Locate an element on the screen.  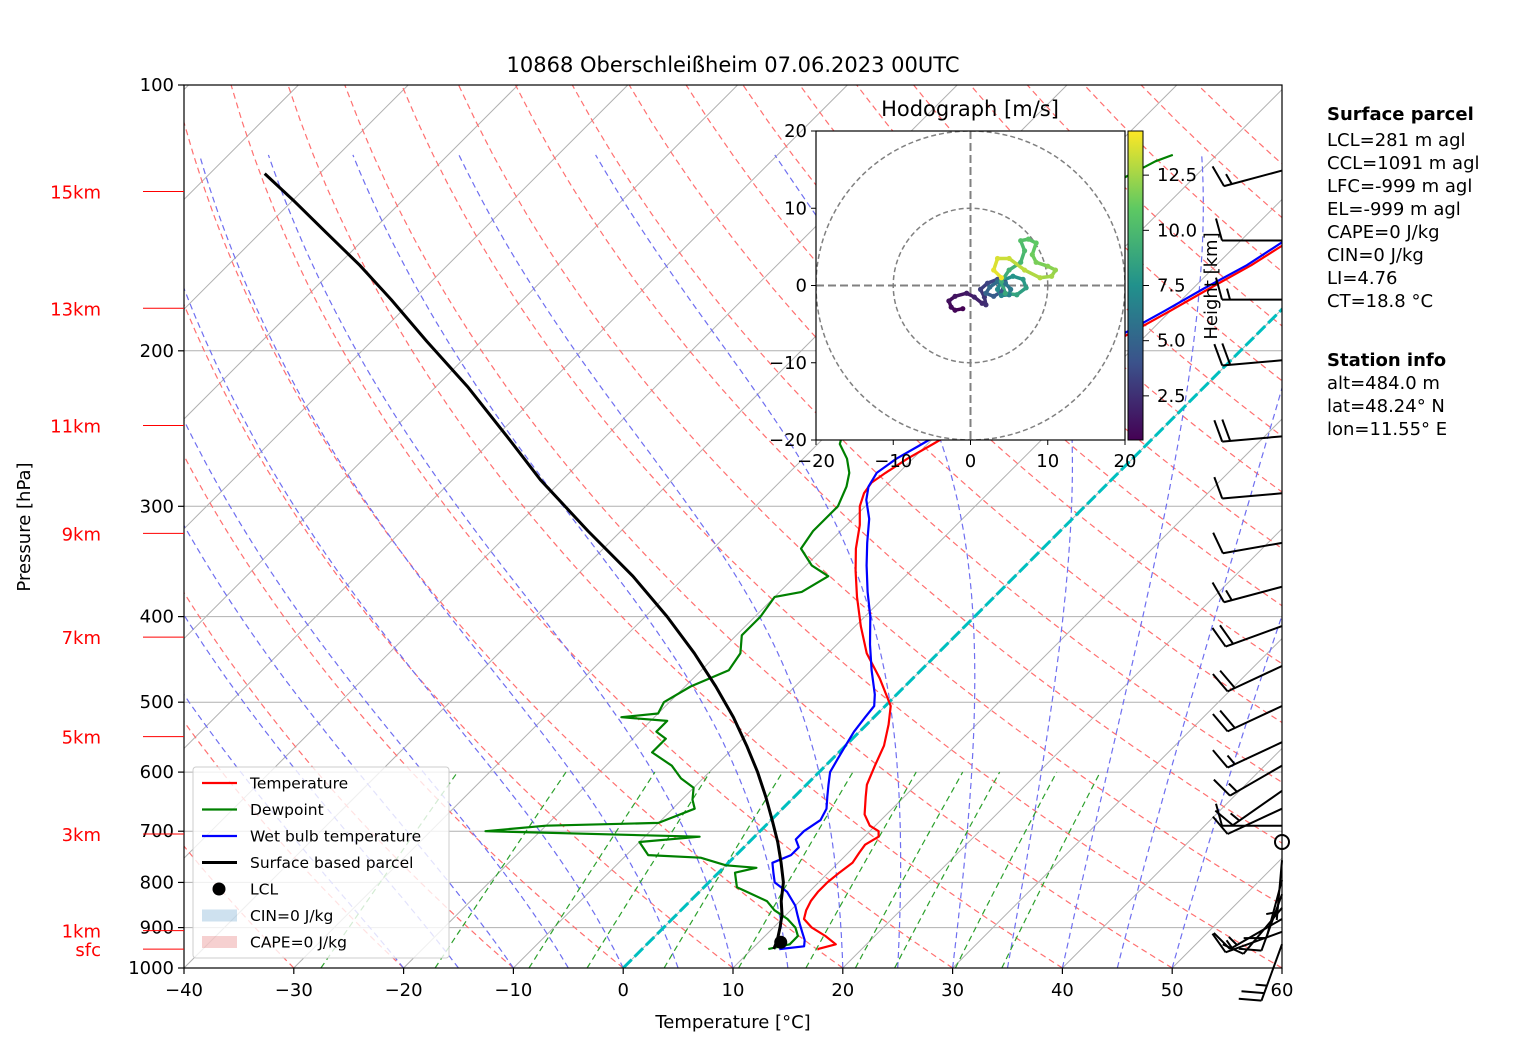
colorbar-label: Height [km] is located at coordinates (1211, 285).